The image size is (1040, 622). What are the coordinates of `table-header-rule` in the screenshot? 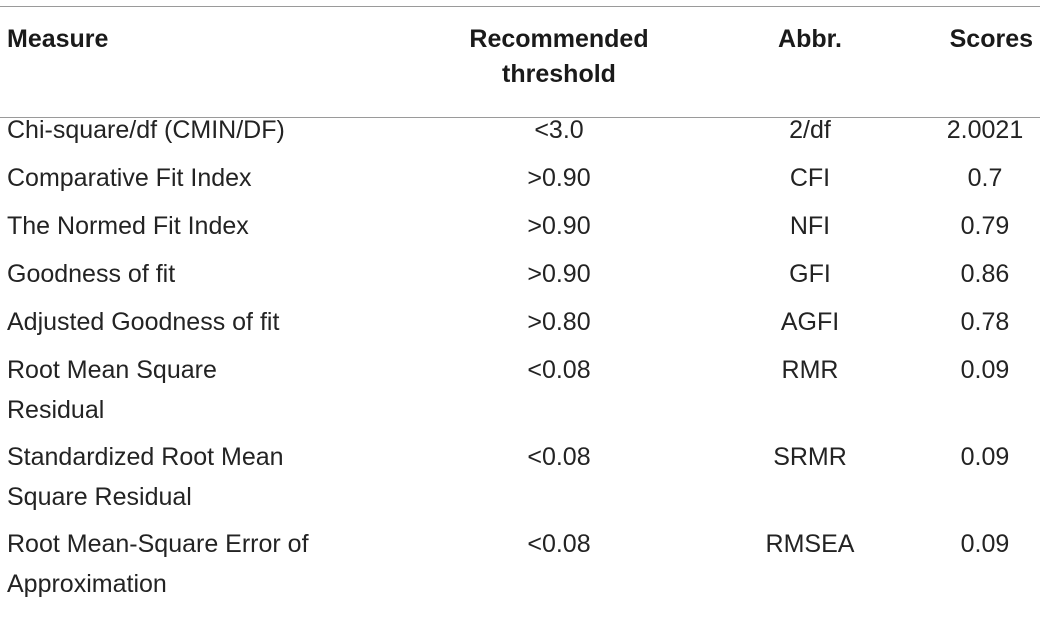 It's located at (520, 117).